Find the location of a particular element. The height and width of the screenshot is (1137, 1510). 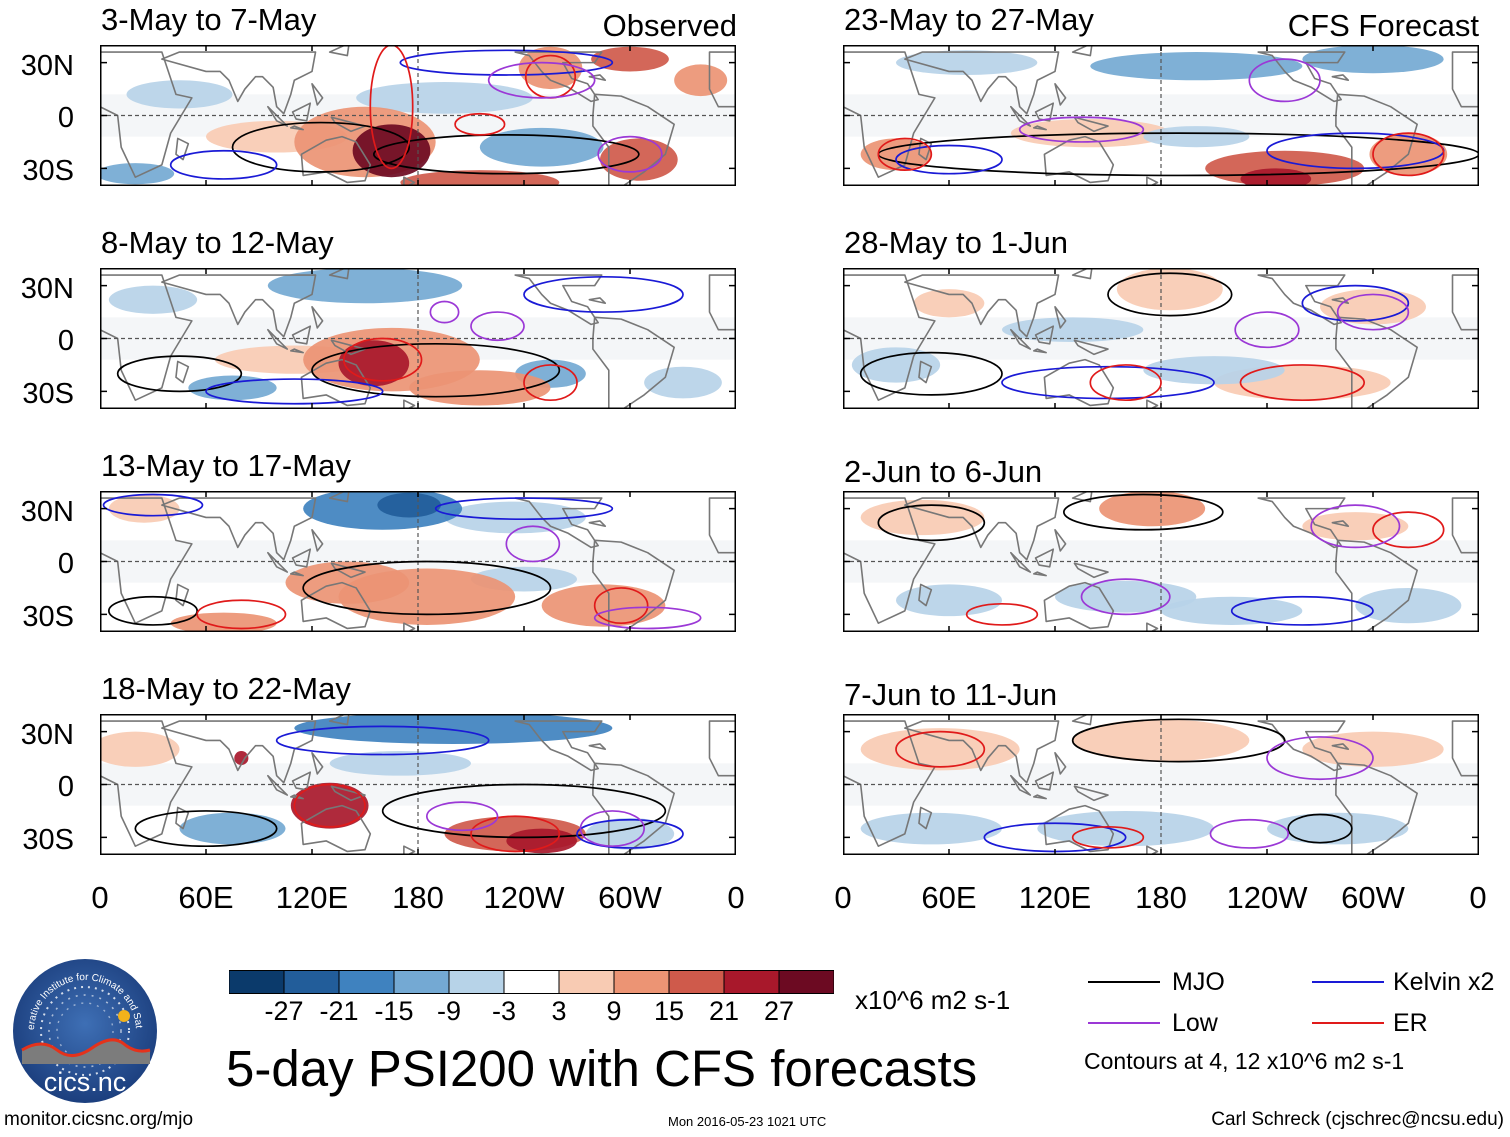

panel-title: 23-May to 27-May is located at coordinates (969, 19).